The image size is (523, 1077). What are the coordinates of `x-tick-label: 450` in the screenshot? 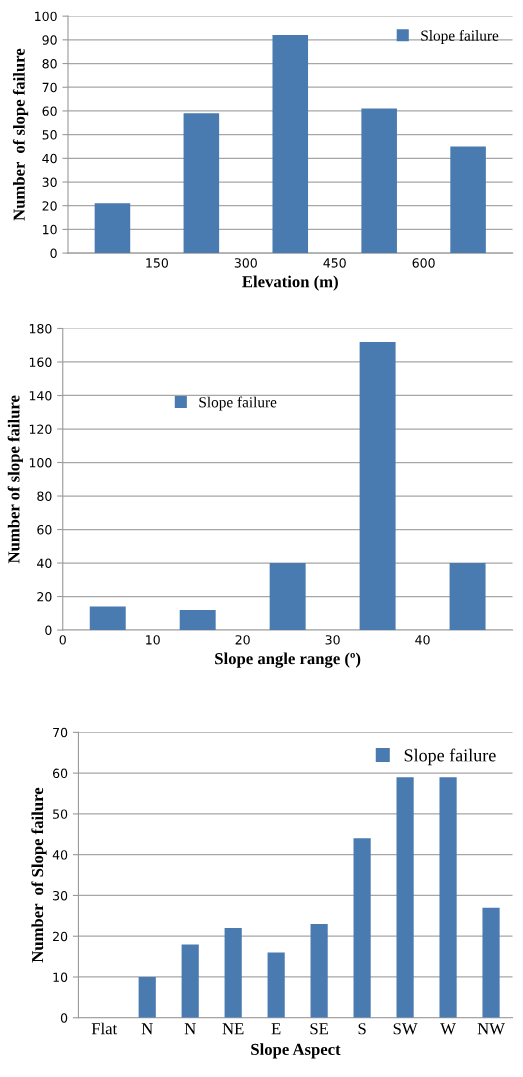 It's located at (334, 263).